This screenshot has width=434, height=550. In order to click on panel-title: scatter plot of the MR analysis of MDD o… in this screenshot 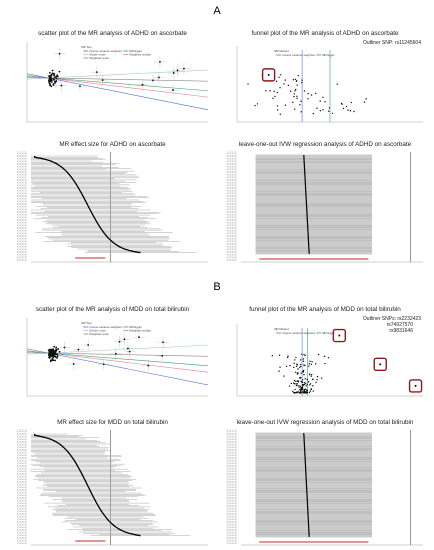, I will do `click(113, 309)`.